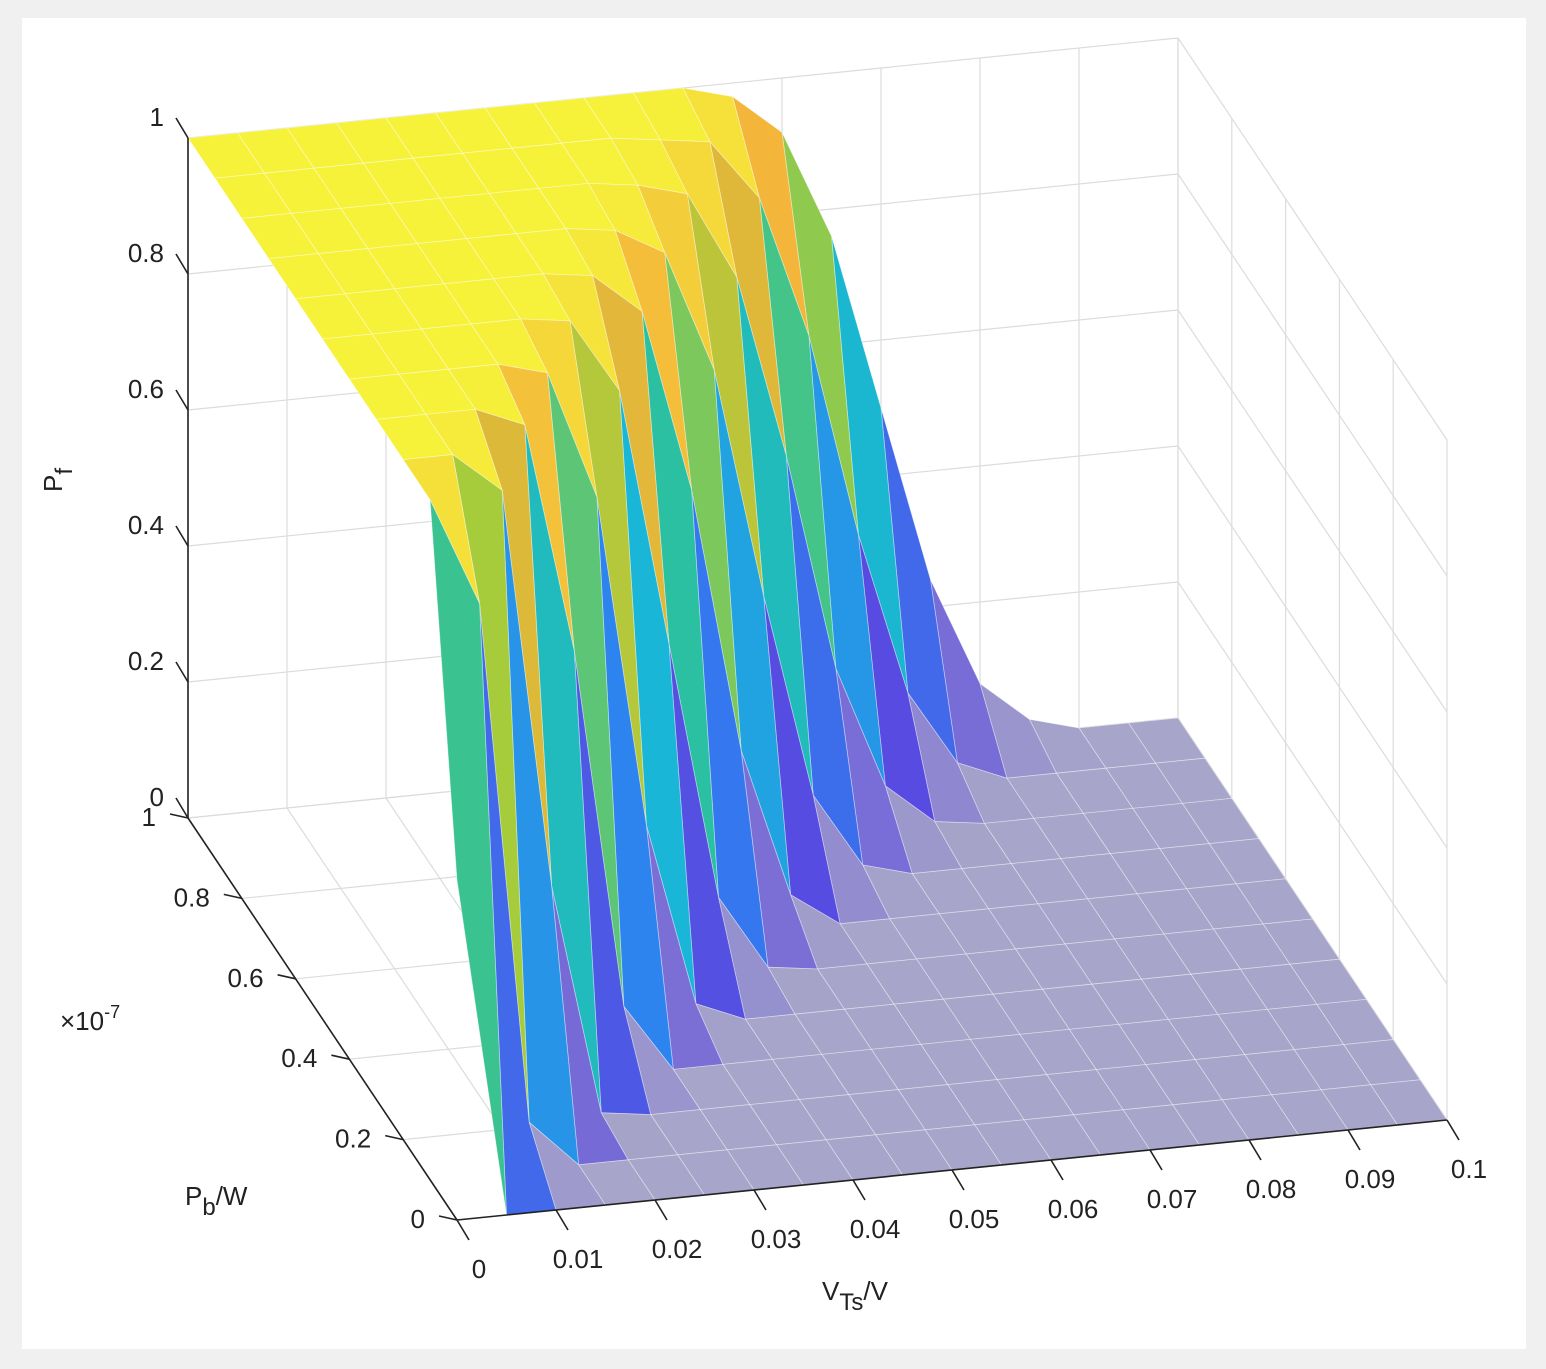 This screenshot has width=1546, height=1369. Describe the element at coordinates (146, 661) in the screenshot. I see `z-tick-label: 0.2` at that location.